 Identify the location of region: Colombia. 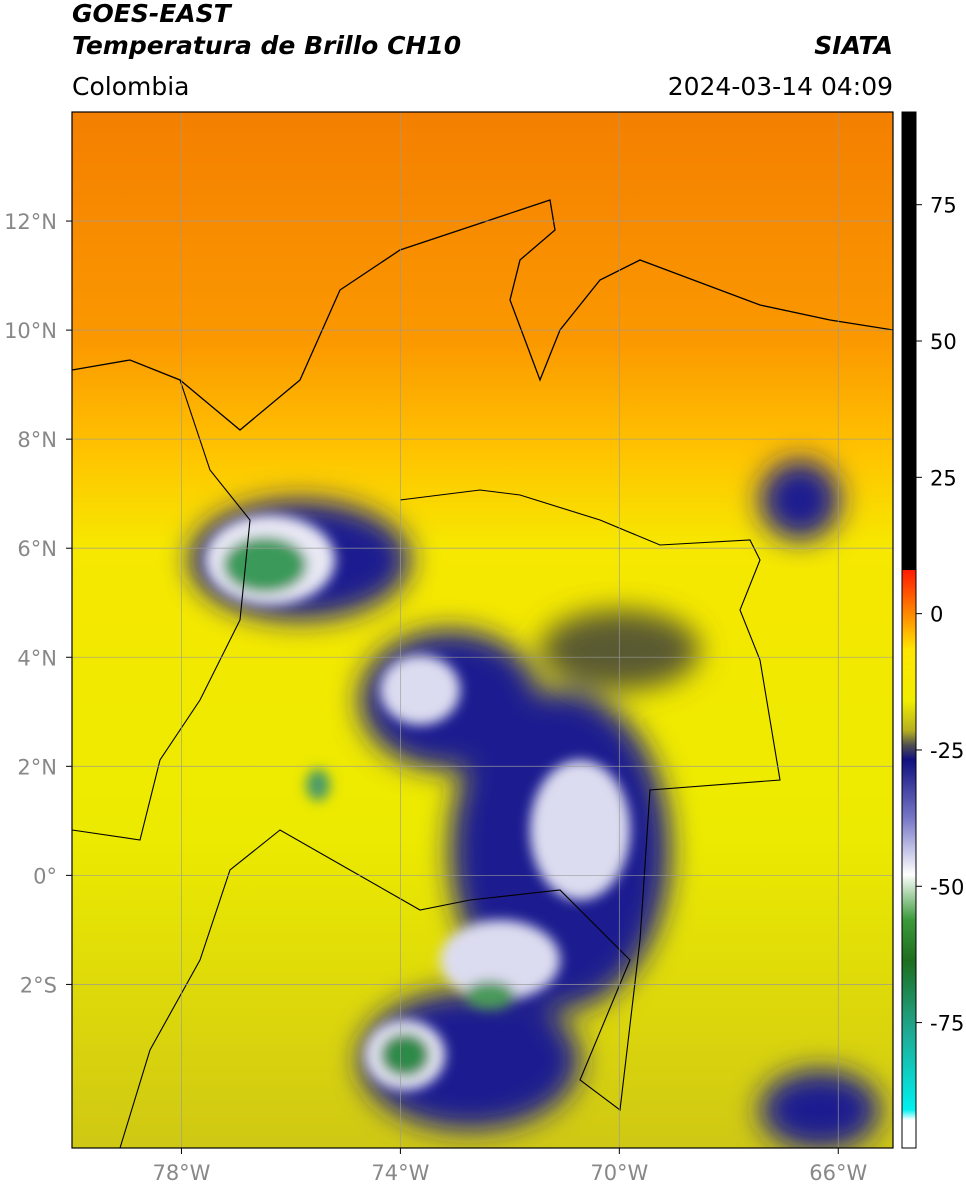
(130, 86).